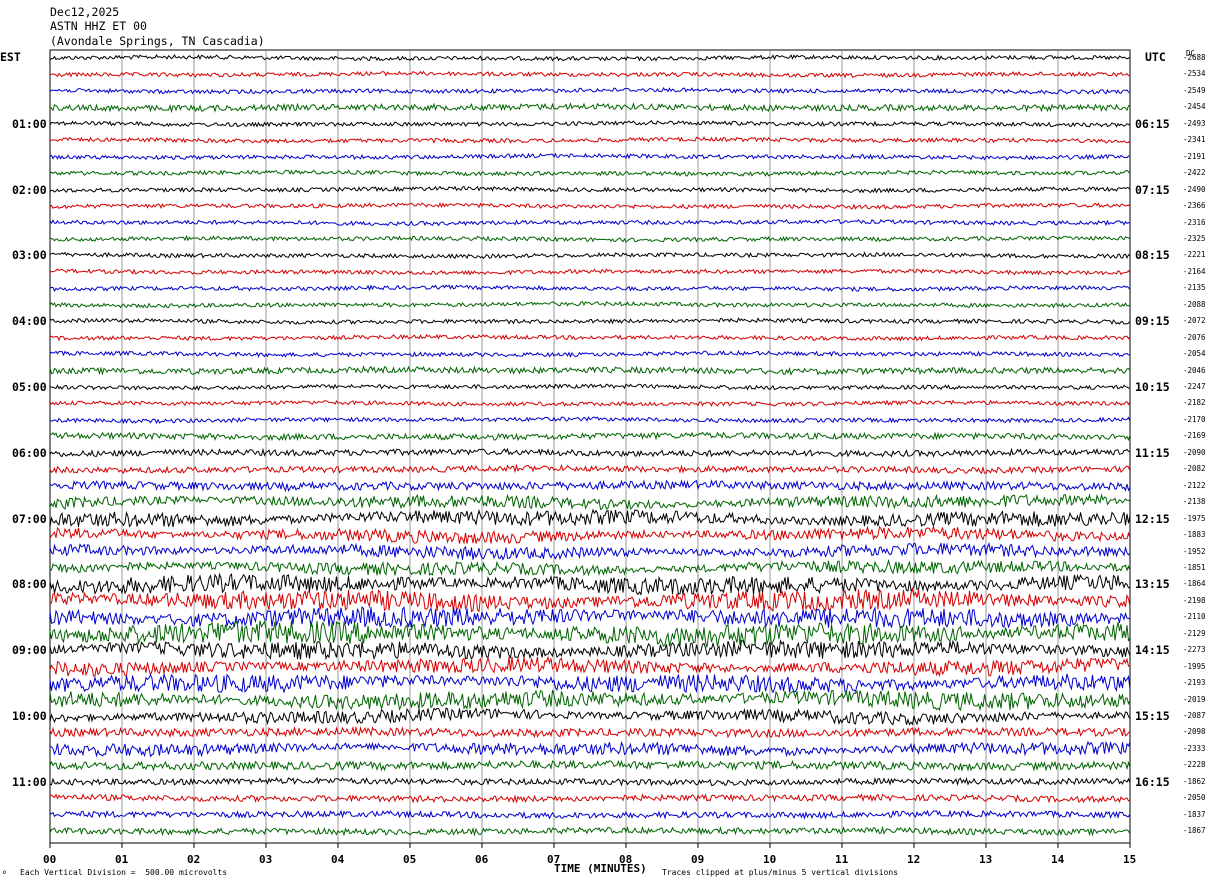 The image size is (1210, 886). I want to click on x-tick-label: 08, so click(626, 859).